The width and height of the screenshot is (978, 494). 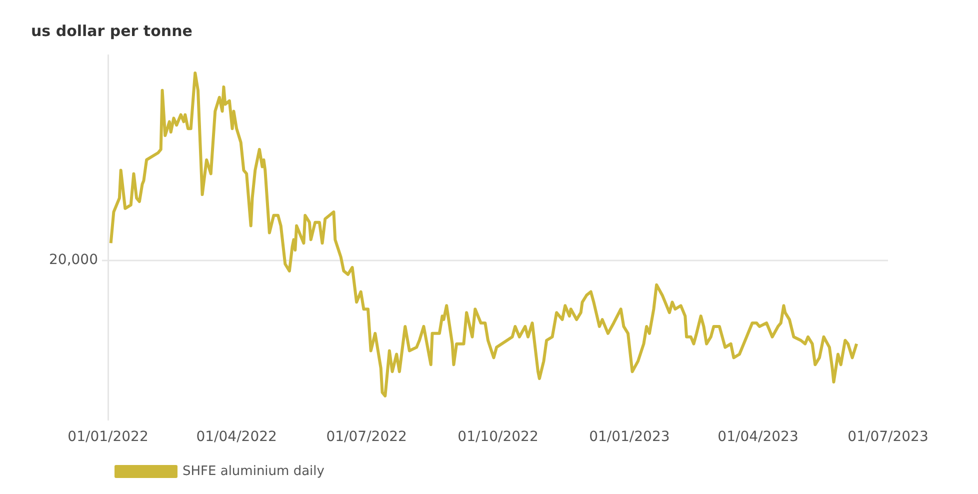 I want to click on x-tick-label: 01/10/2022, so click(x=498, y=437).